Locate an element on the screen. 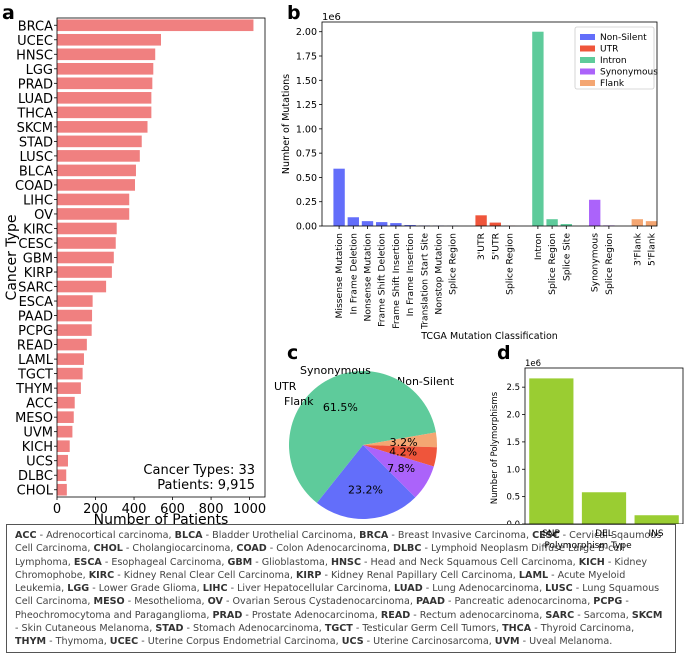 The width and height of the screenshot is (685, 659). bar-chol is located at coordinates (62, 489).